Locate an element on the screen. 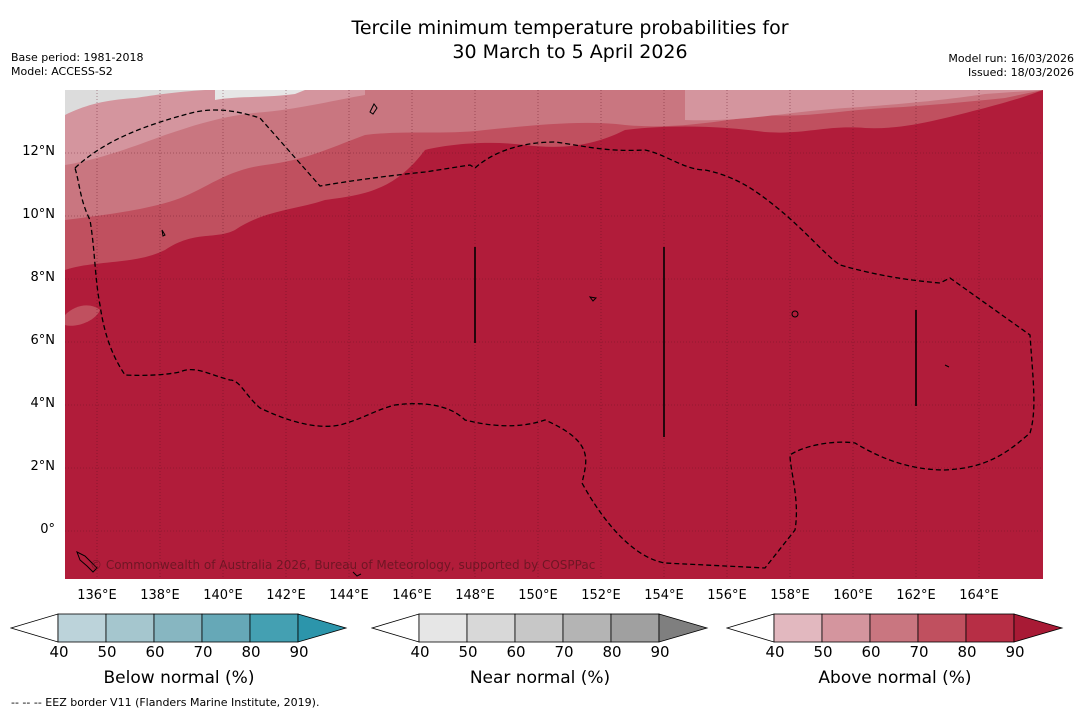 Image resolution: width=1085 pixels, height=713 pixels. lon-label-144e: 144°E is located at coordinates (349, 595).